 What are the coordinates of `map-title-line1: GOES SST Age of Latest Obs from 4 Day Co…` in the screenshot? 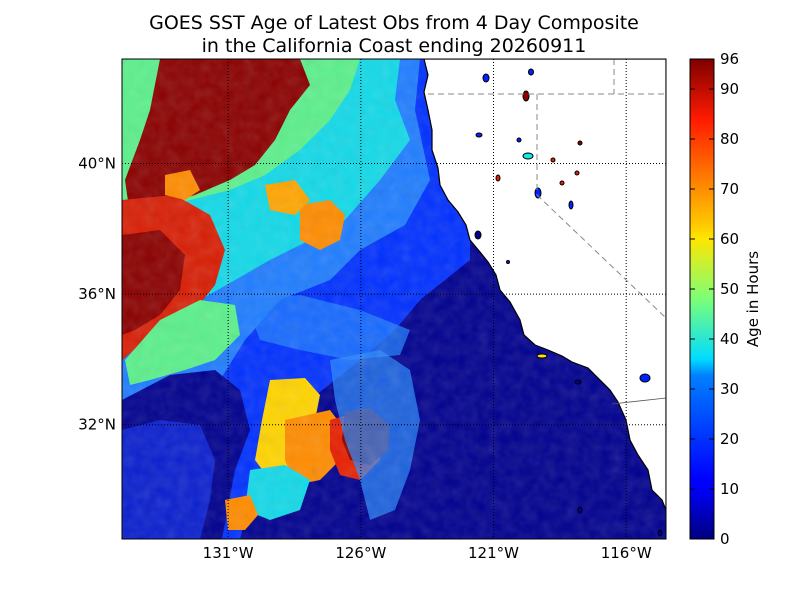 It's located at (394, 23).